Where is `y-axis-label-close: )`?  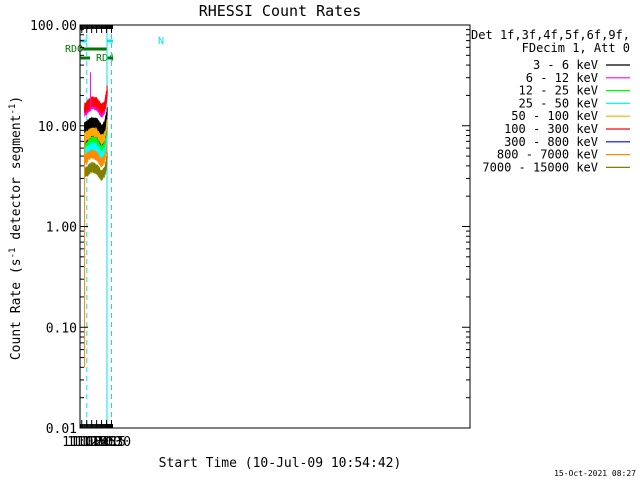 y-axis-label-close: ) is located at coordinates (16, 100).